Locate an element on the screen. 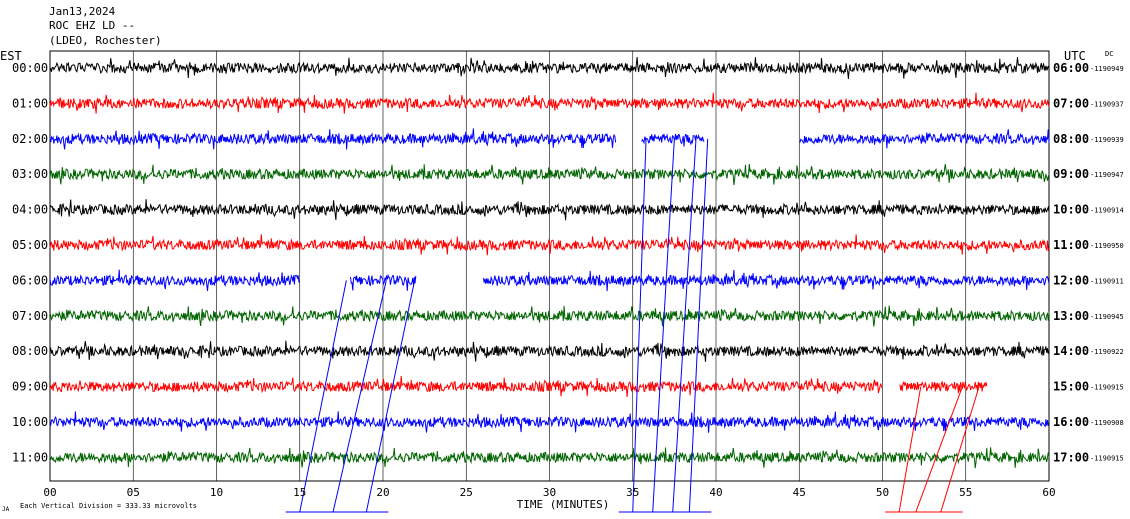 This screenshot has width=1130, height=519. est-hour-label: 02:00 is located at coordinates (30, 139).